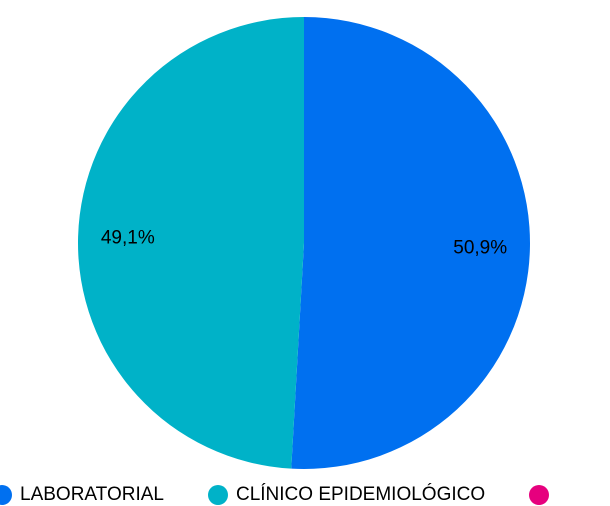  Describe the element at coordinates (480, 247) in the screenshot. I see `slice-value-label: 50,9%` at that location.